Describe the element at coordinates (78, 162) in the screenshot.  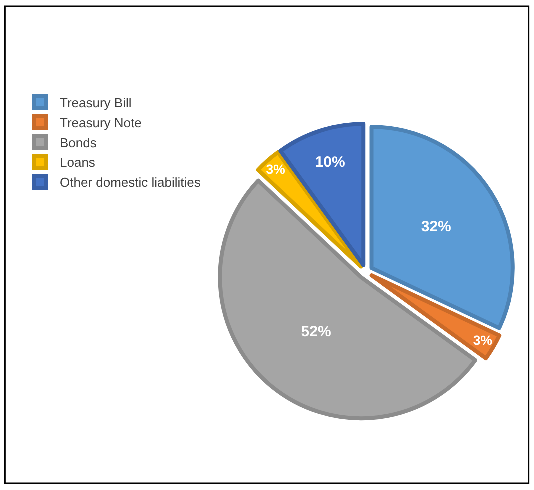
I see `legend-label: Loans` at that location.